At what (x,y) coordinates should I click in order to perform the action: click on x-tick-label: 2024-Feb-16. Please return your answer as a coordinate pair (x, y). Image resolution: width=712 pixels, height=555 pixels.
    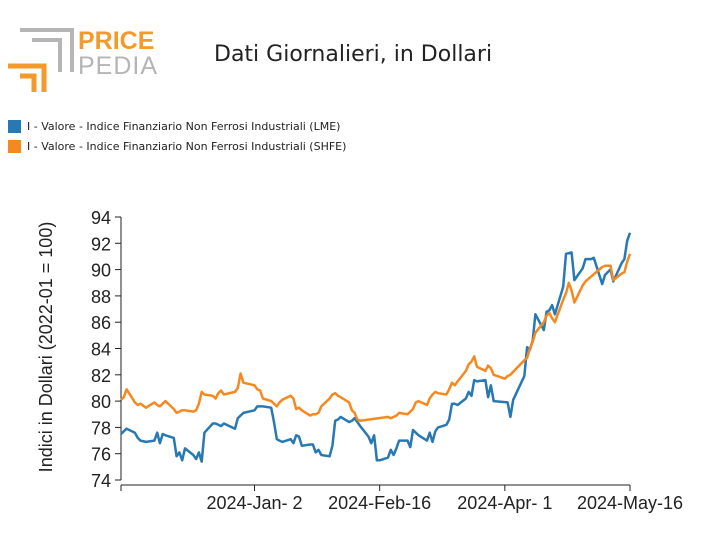
    Looking at the image, I should click on (379, 503).